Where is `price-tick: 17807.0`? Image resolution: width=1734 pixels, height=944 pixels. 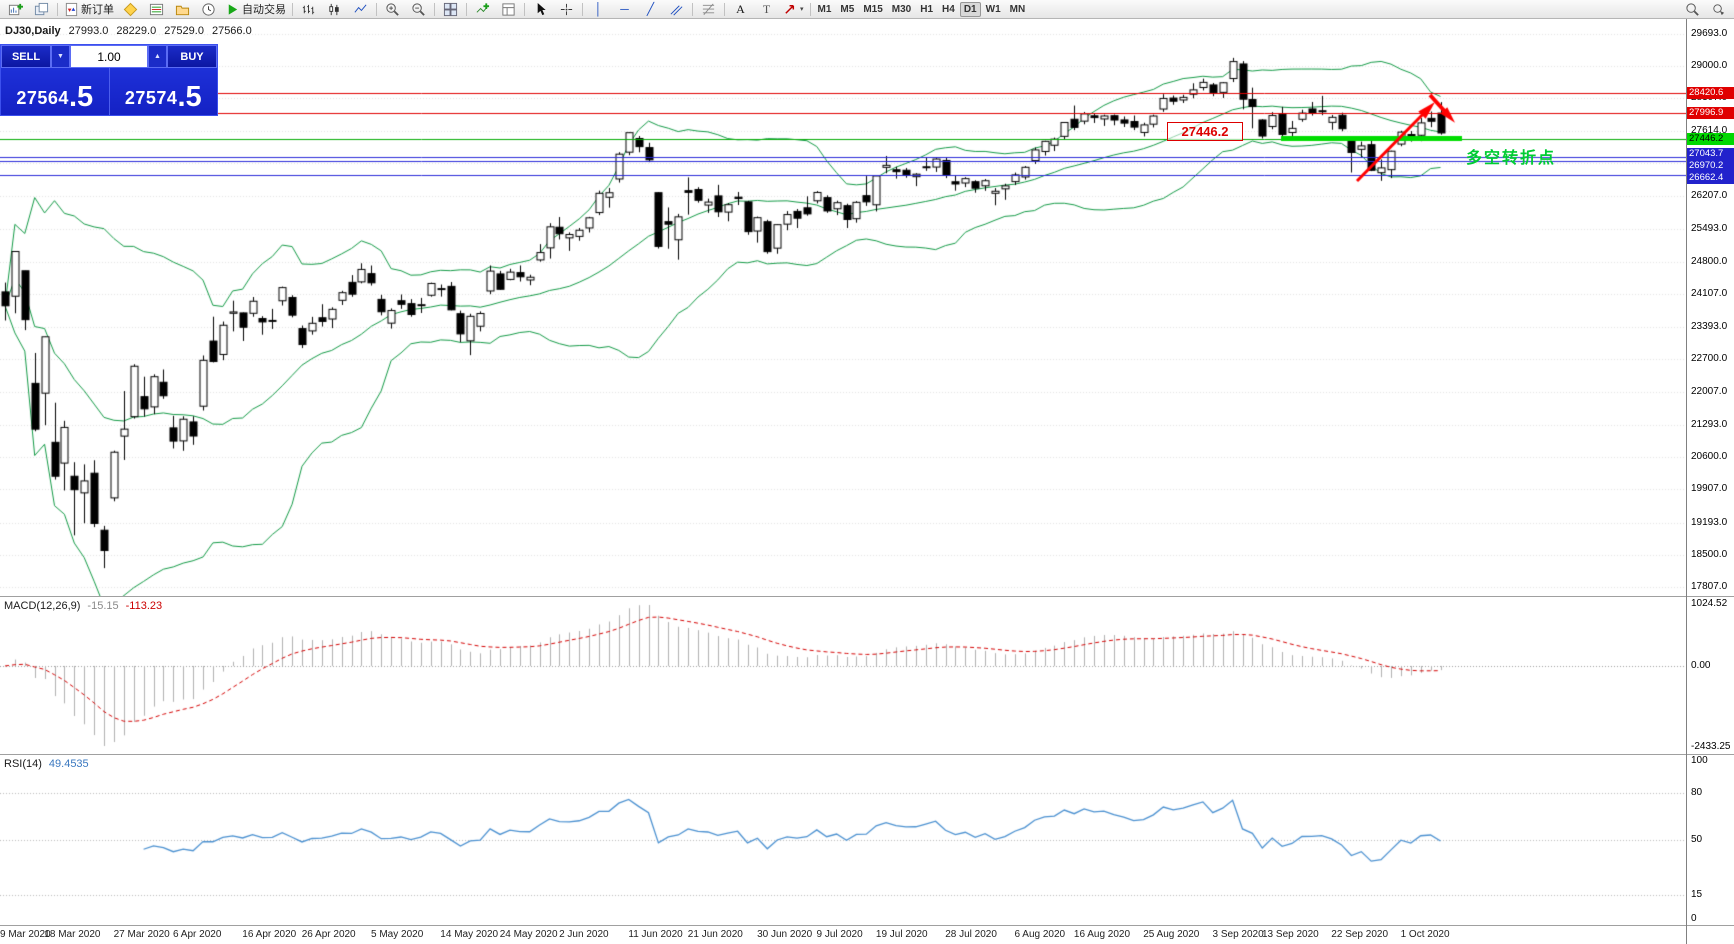 price-tick: 17807.0 is located at coordinates (1709, 586).